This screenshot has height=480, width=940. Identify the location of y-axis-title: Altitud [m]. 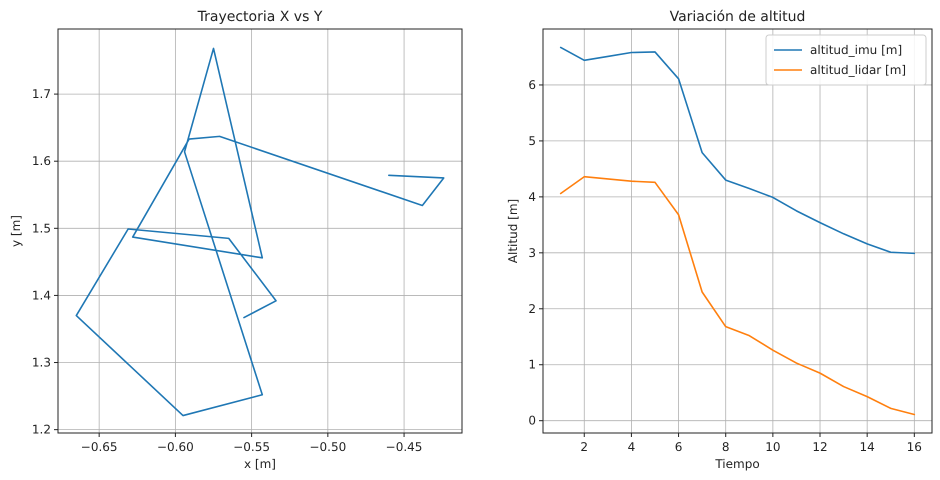
(513, 231).